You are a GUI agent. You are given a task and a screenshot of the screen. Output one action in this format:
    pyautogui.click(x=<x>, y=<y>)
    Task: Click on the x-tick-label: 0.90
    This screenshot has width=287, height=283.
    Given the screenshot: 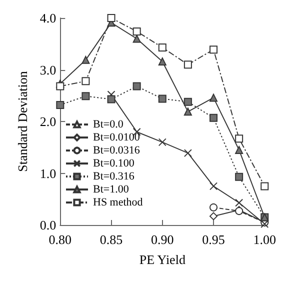 What is the action you would take?
    pyautogui.click(x=162, y=239)
    